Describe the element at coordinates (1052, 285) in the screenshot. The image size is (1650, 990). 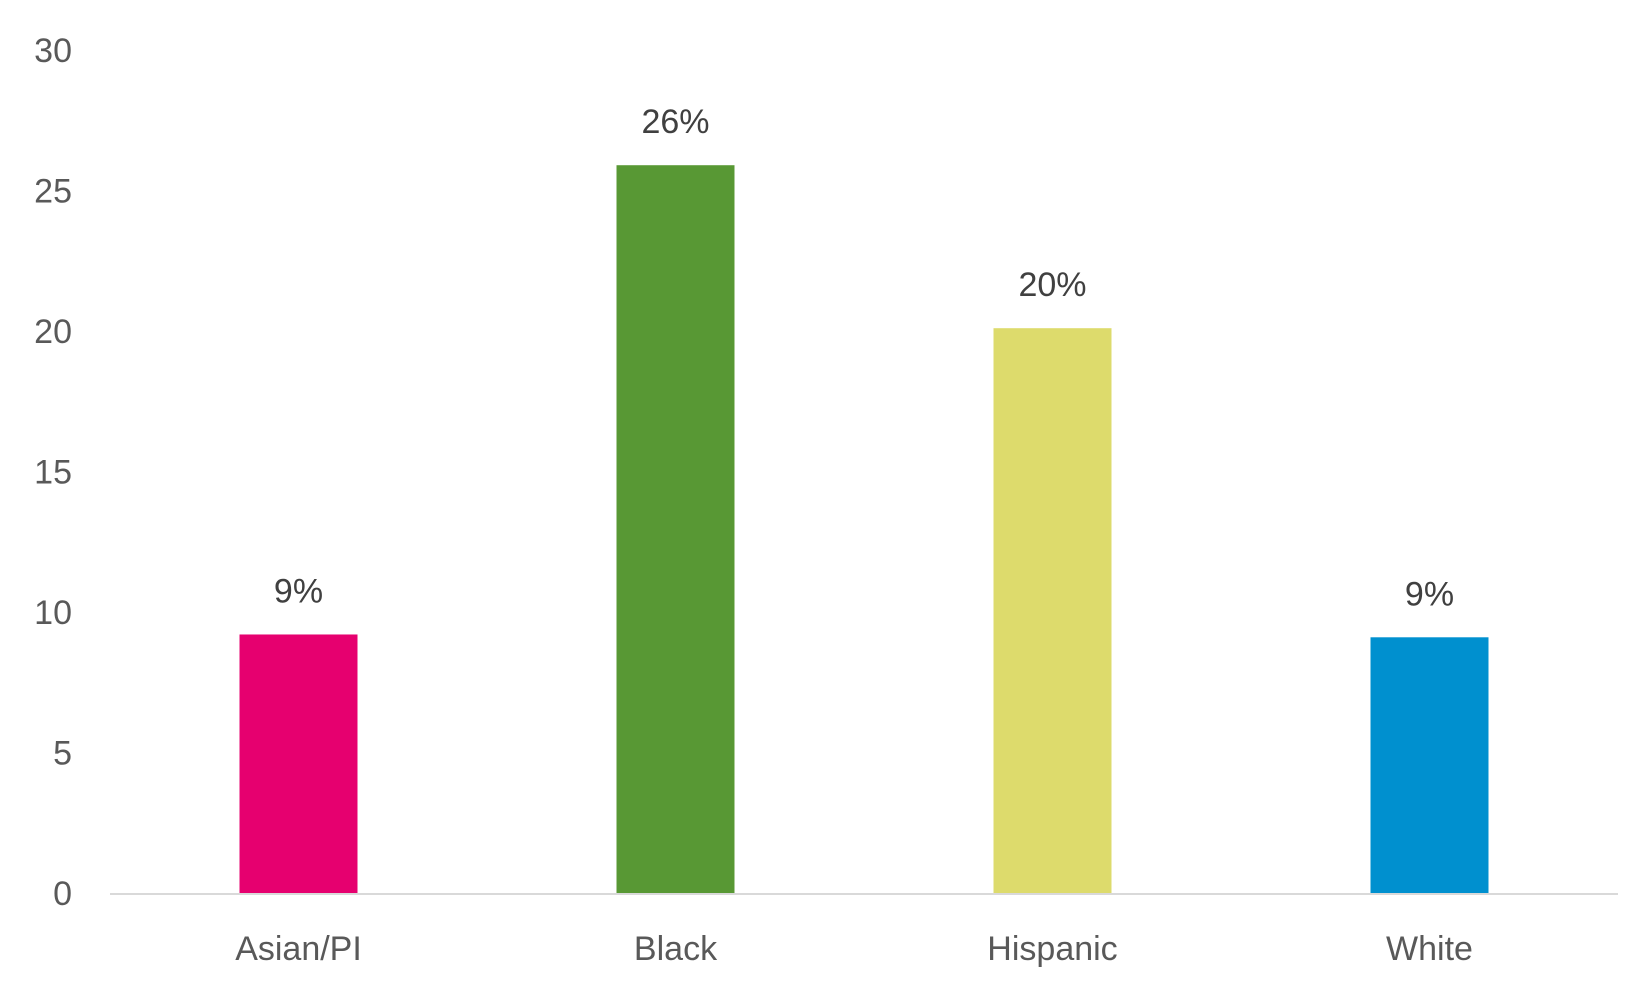
I see `data-label: 20%` at that location.